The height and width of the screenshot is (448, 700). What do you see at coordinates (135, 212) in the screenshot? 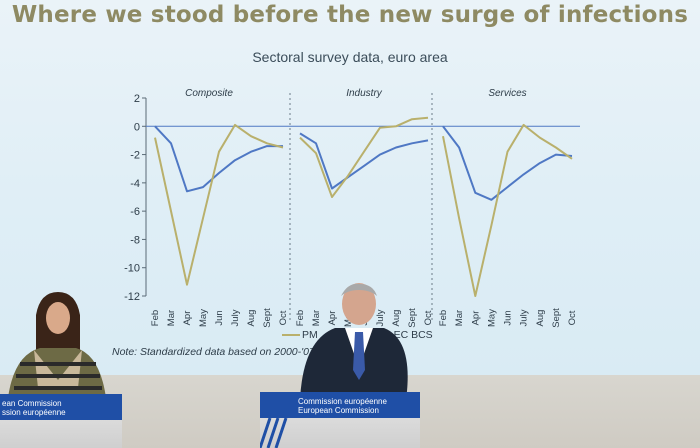
I see `y-tick-label-4: -6` at bounding box center [135, 212].